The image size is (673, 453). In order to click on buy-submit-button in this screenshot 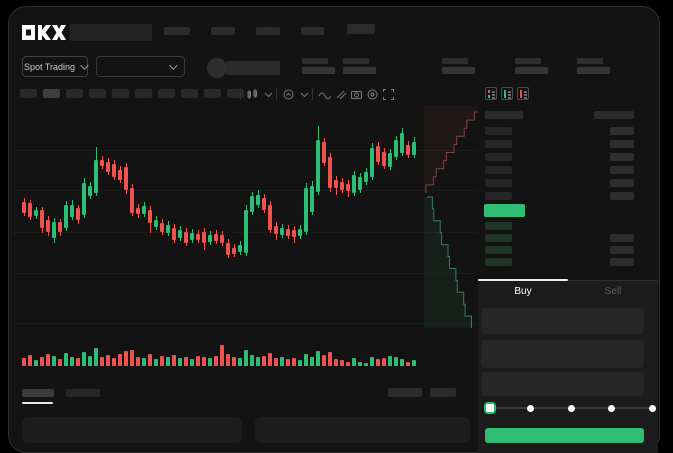, I will do `click(564, 435)`.